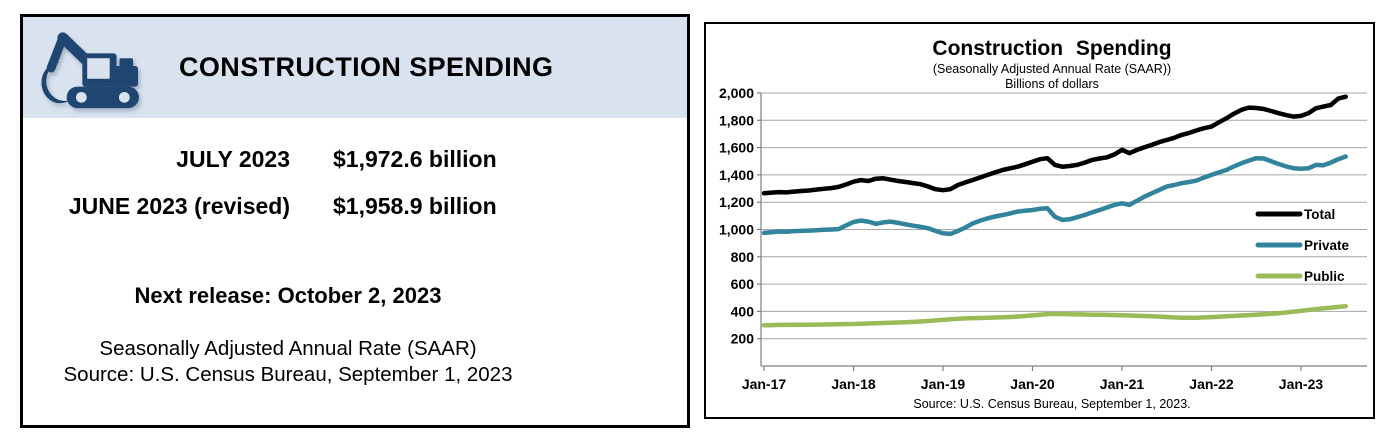  I want to click on chart-title: Construction Spending, so click(1051, 48).